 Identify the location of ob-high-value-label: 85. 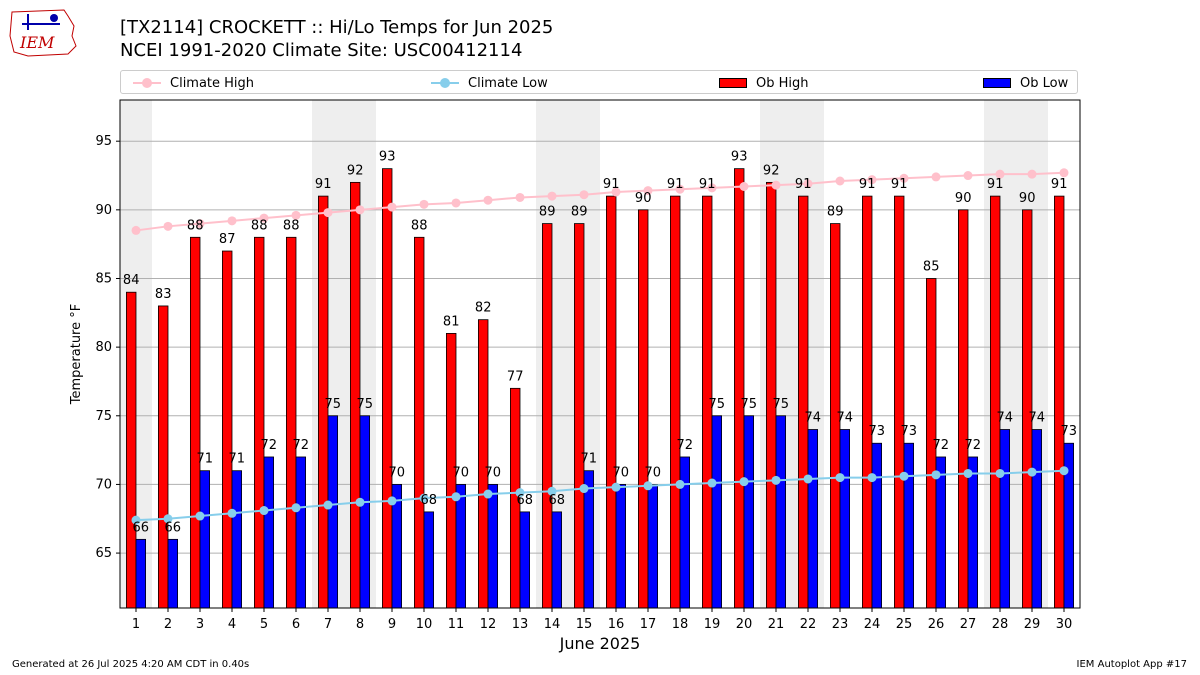
(931, 266).